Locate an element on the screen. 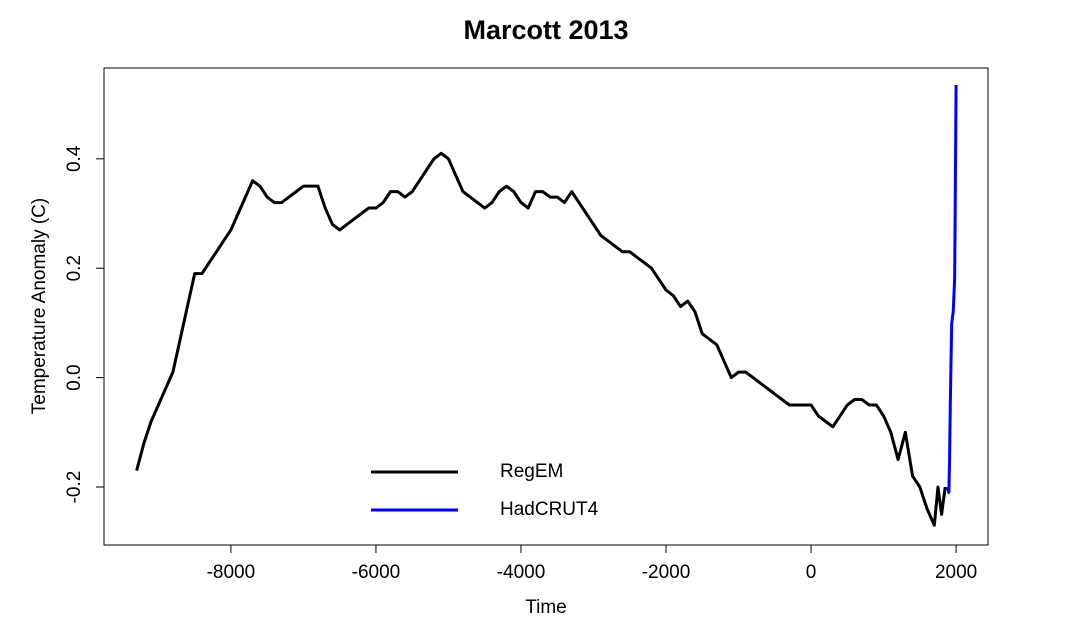 The height and width of the screenshot is (635, 1074). x-tick-label: 2000 is located at coordinates (956, 572).